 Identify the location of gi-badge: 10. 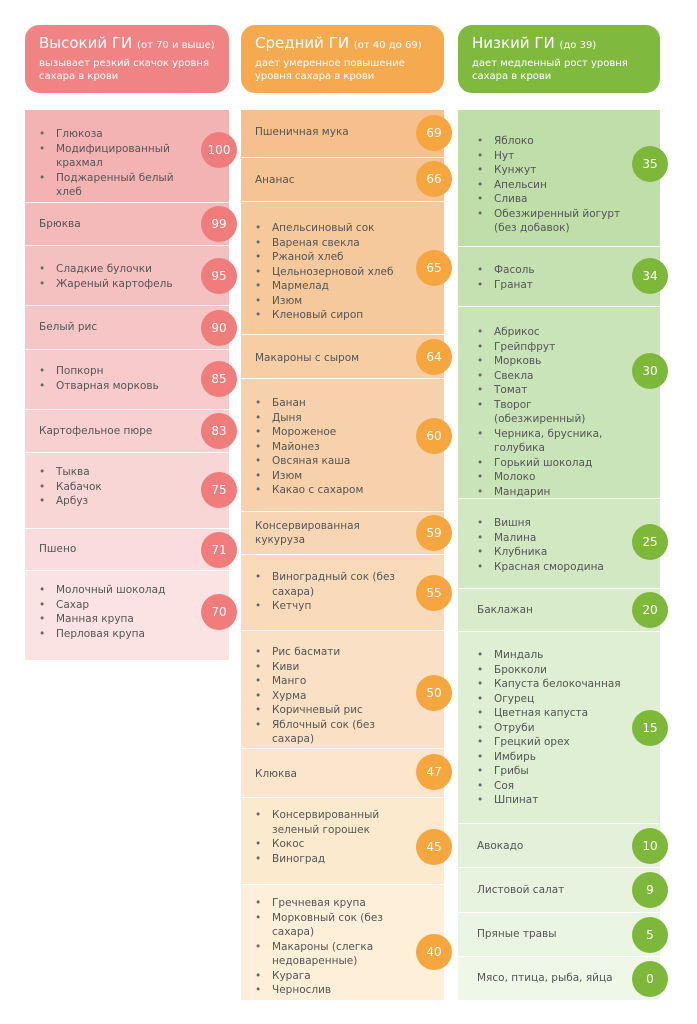
(650, 846).